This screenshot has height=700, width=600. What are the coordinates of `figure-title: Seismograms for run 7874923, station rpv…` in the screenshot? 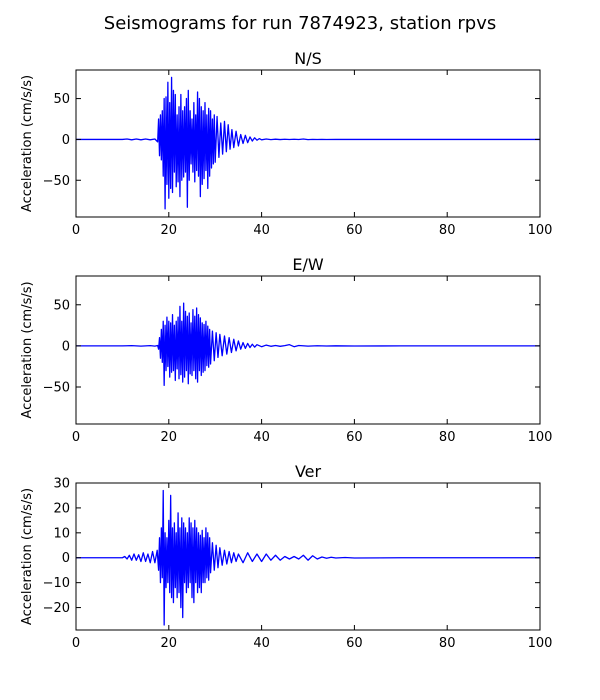 It's located at (300, 23).